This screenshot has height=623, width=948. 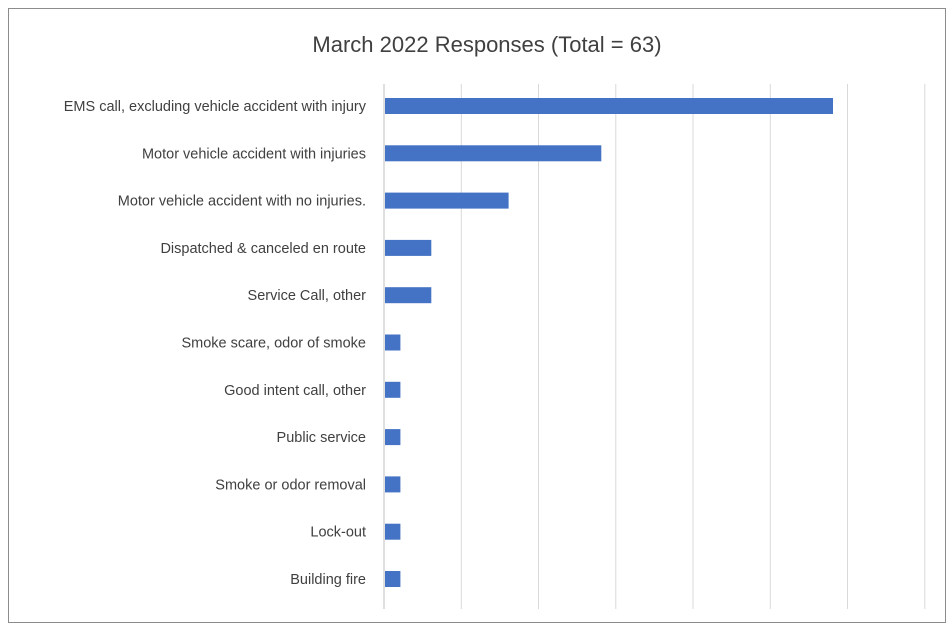 What do you see at coordinates (328, 580) in the screenshot?
I see `category-label: Building fire` at bounding box center [328, 580].